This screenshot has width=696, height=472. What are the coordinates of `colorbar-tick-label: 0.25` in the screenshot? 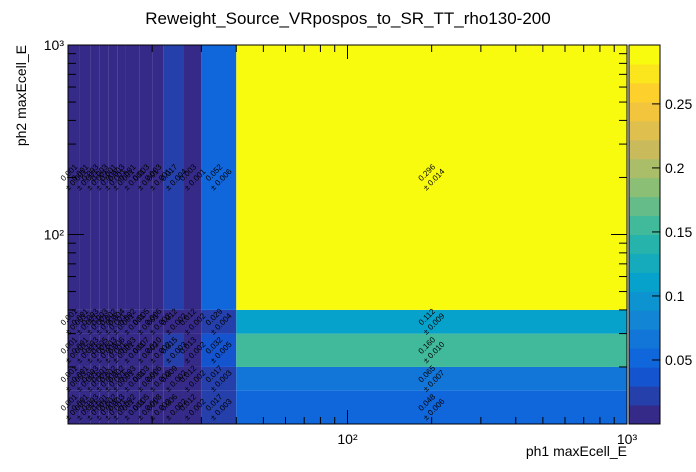 It's located at (678, 104).